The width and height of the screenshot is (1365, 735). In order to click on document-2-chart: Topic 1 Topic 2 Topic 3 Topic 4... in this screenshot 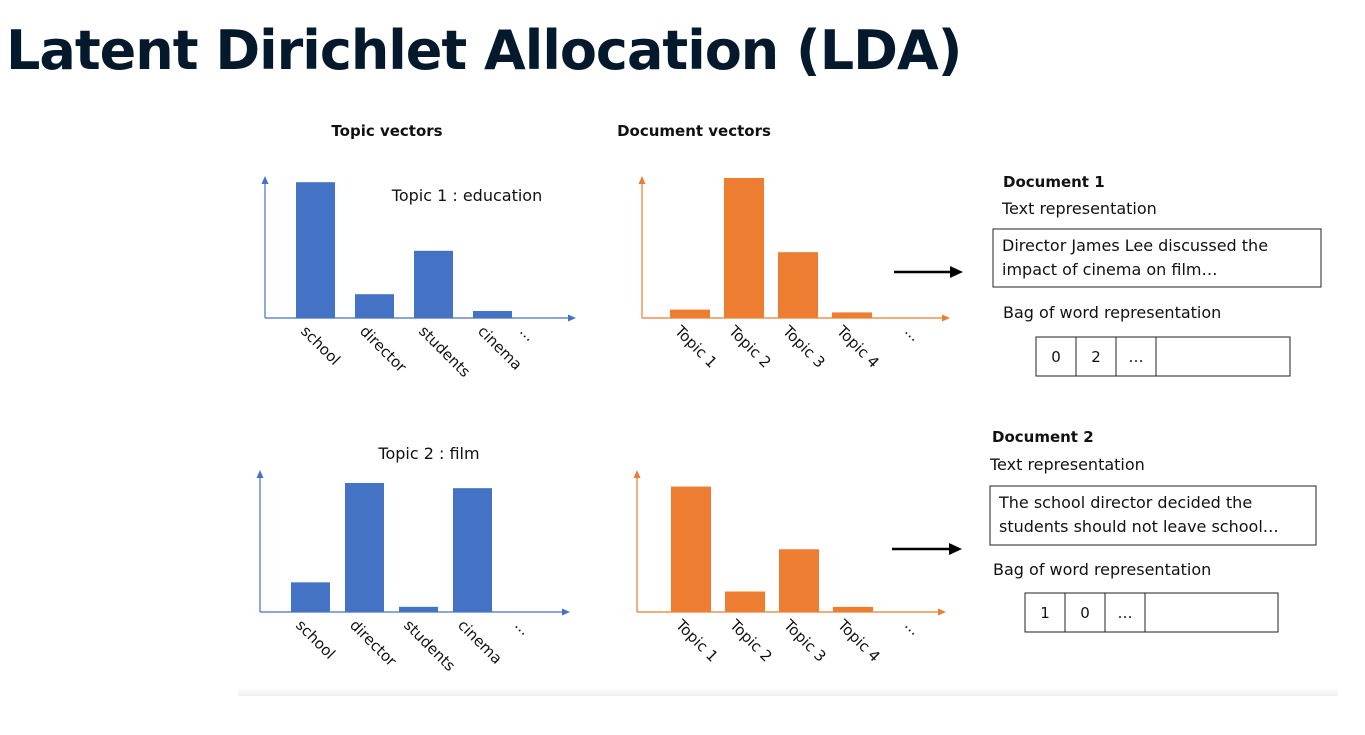, I will do `click(789, 568)`.